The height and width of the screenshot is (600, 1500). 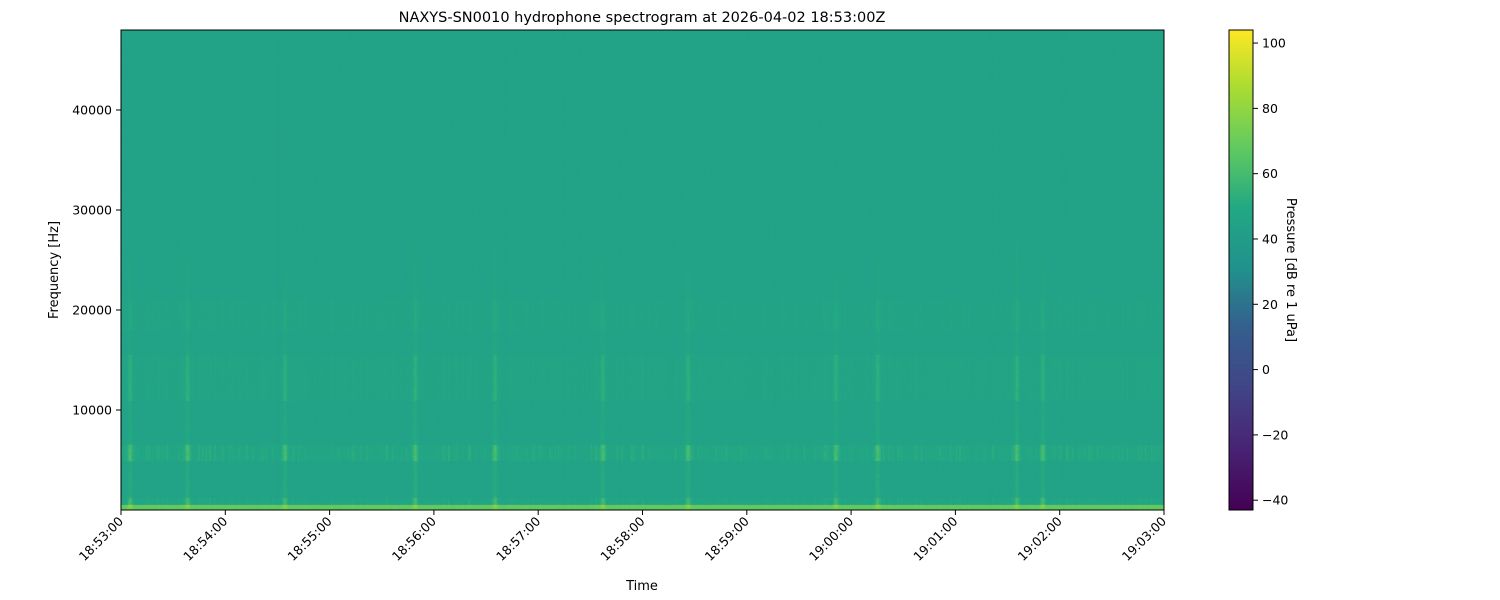 I want to click on colorbar-frame, so click(x=1241, y=270).